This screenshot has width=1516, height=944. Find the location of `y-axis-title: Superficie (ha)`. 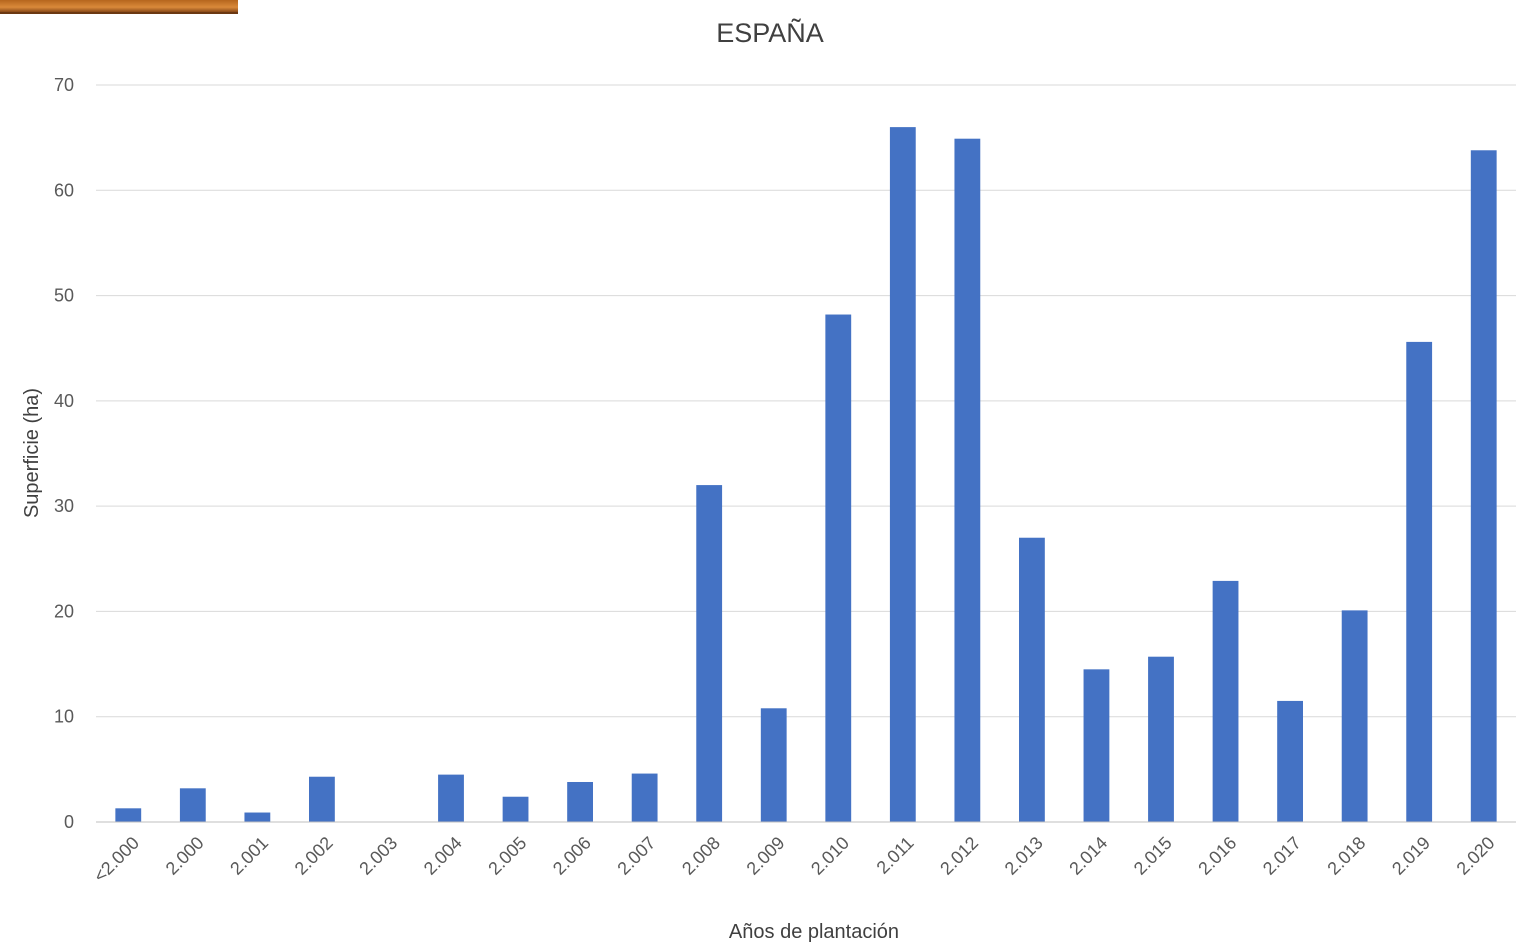

y-axis-title: Superficie (ha) is located at coordinates (32, 453).